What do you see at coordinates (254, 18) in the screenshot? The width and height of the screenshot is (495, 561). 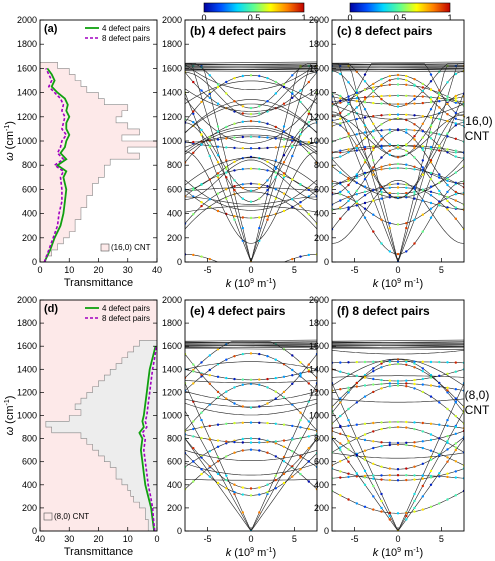 I see `colorbar-tick-label: 0.5` at bounding box center [254, 18].